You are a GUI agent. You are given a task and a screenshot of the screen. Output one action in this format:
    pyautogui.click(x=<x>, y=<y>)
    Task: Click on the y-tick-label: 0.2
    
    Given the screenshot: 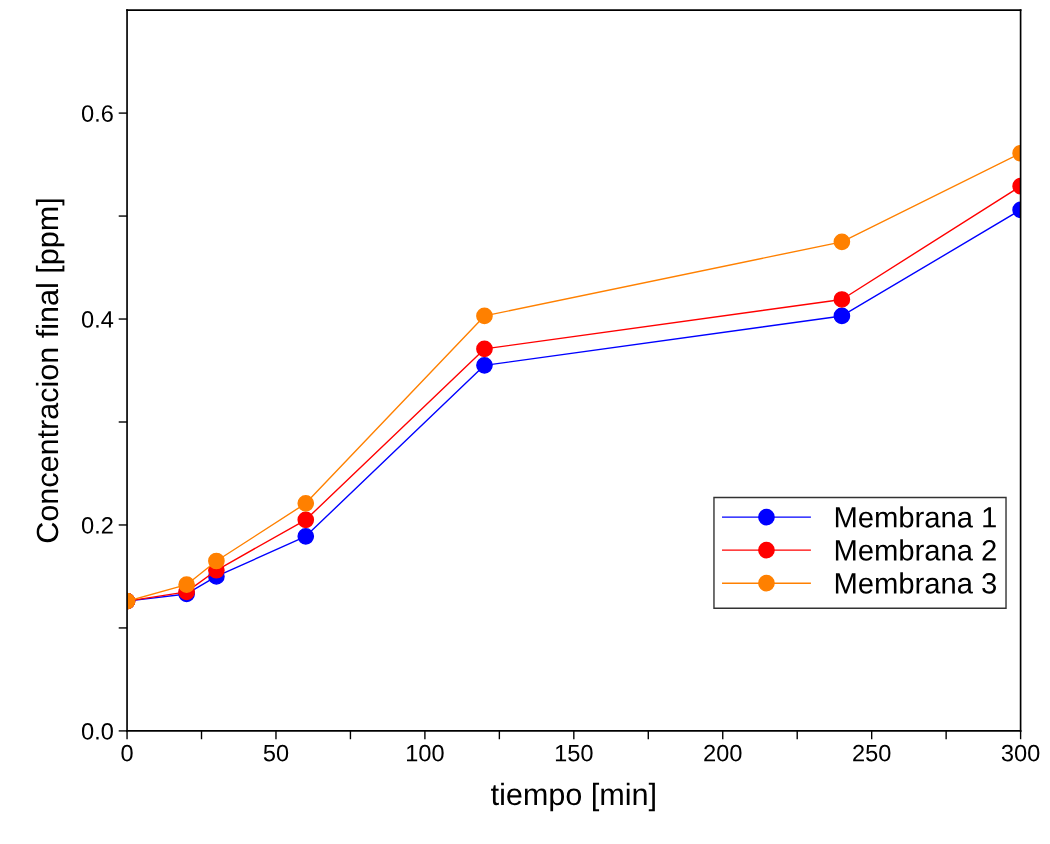 What is the action you would take?
    pyautogui.click(x=97, y=525)
    